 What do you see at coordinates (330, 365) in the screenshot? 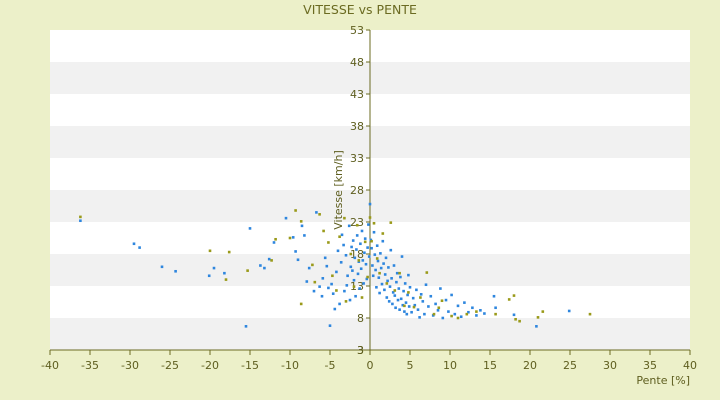
I see `x-tick-label: -5` at bounding box center [330, 365].